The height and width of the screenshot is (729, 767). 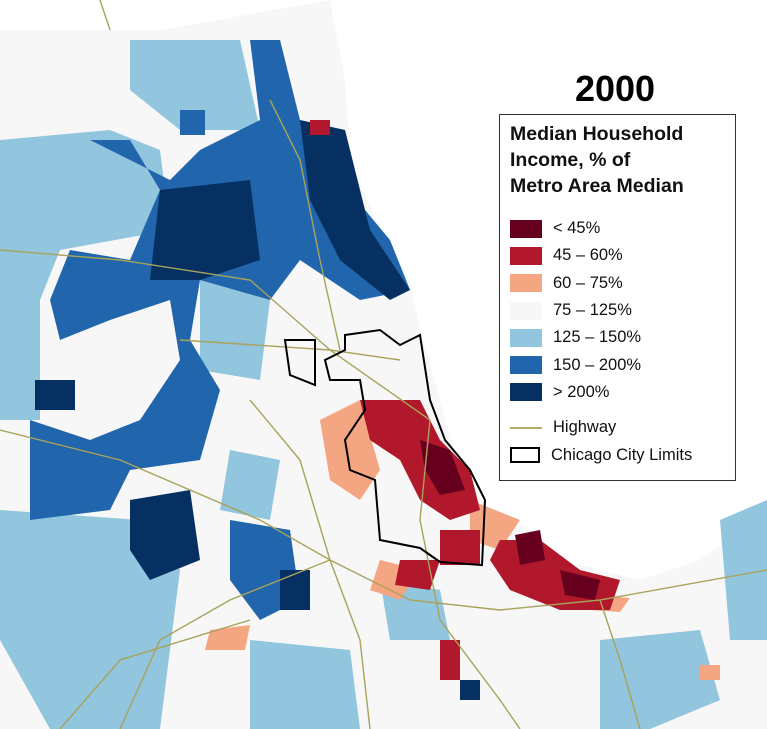 I want to click on legend-item: 60 – 75%, so click(x=617, y=283).